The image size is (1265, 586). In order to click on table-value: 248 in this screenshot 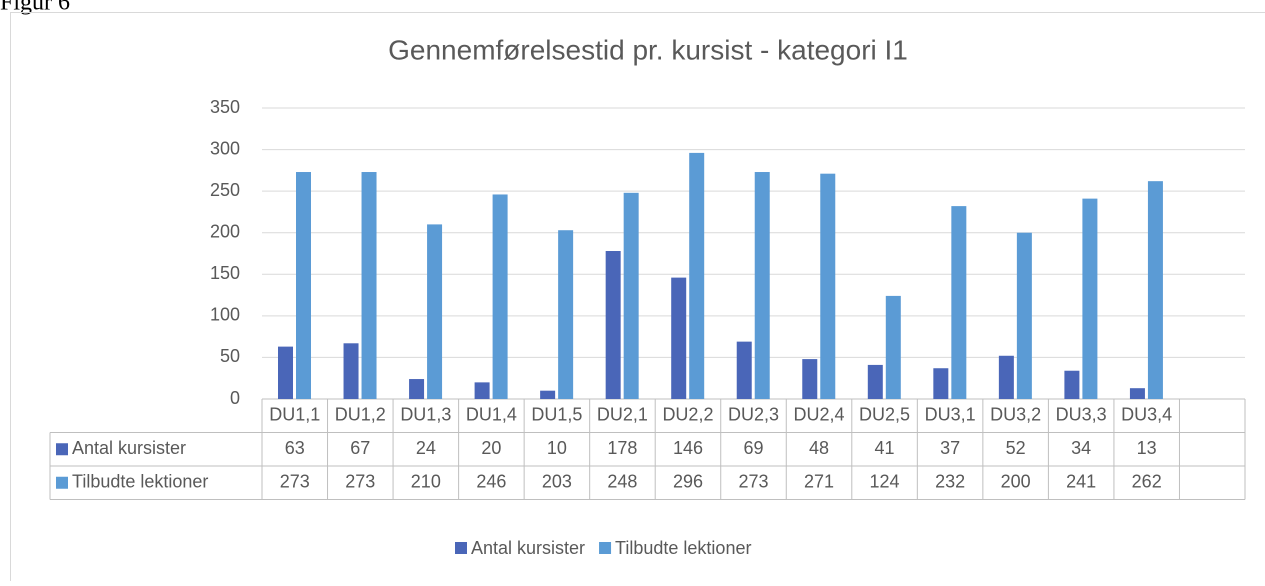, I will do `click(622, 482)`.